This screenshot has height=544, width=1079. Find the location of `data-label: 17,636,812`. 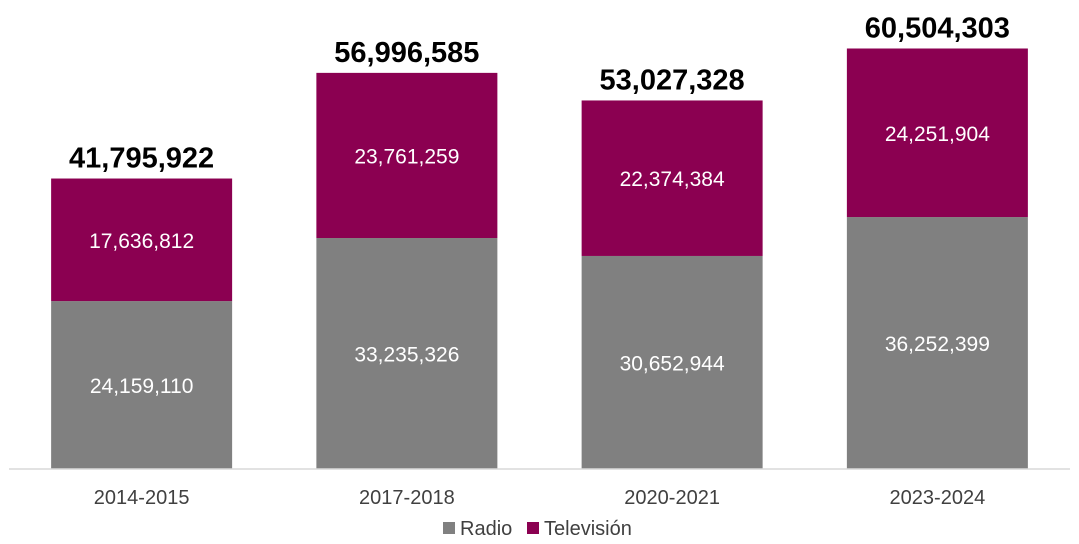

data-label: 17,636,812 is located at coordinates (141, 241).